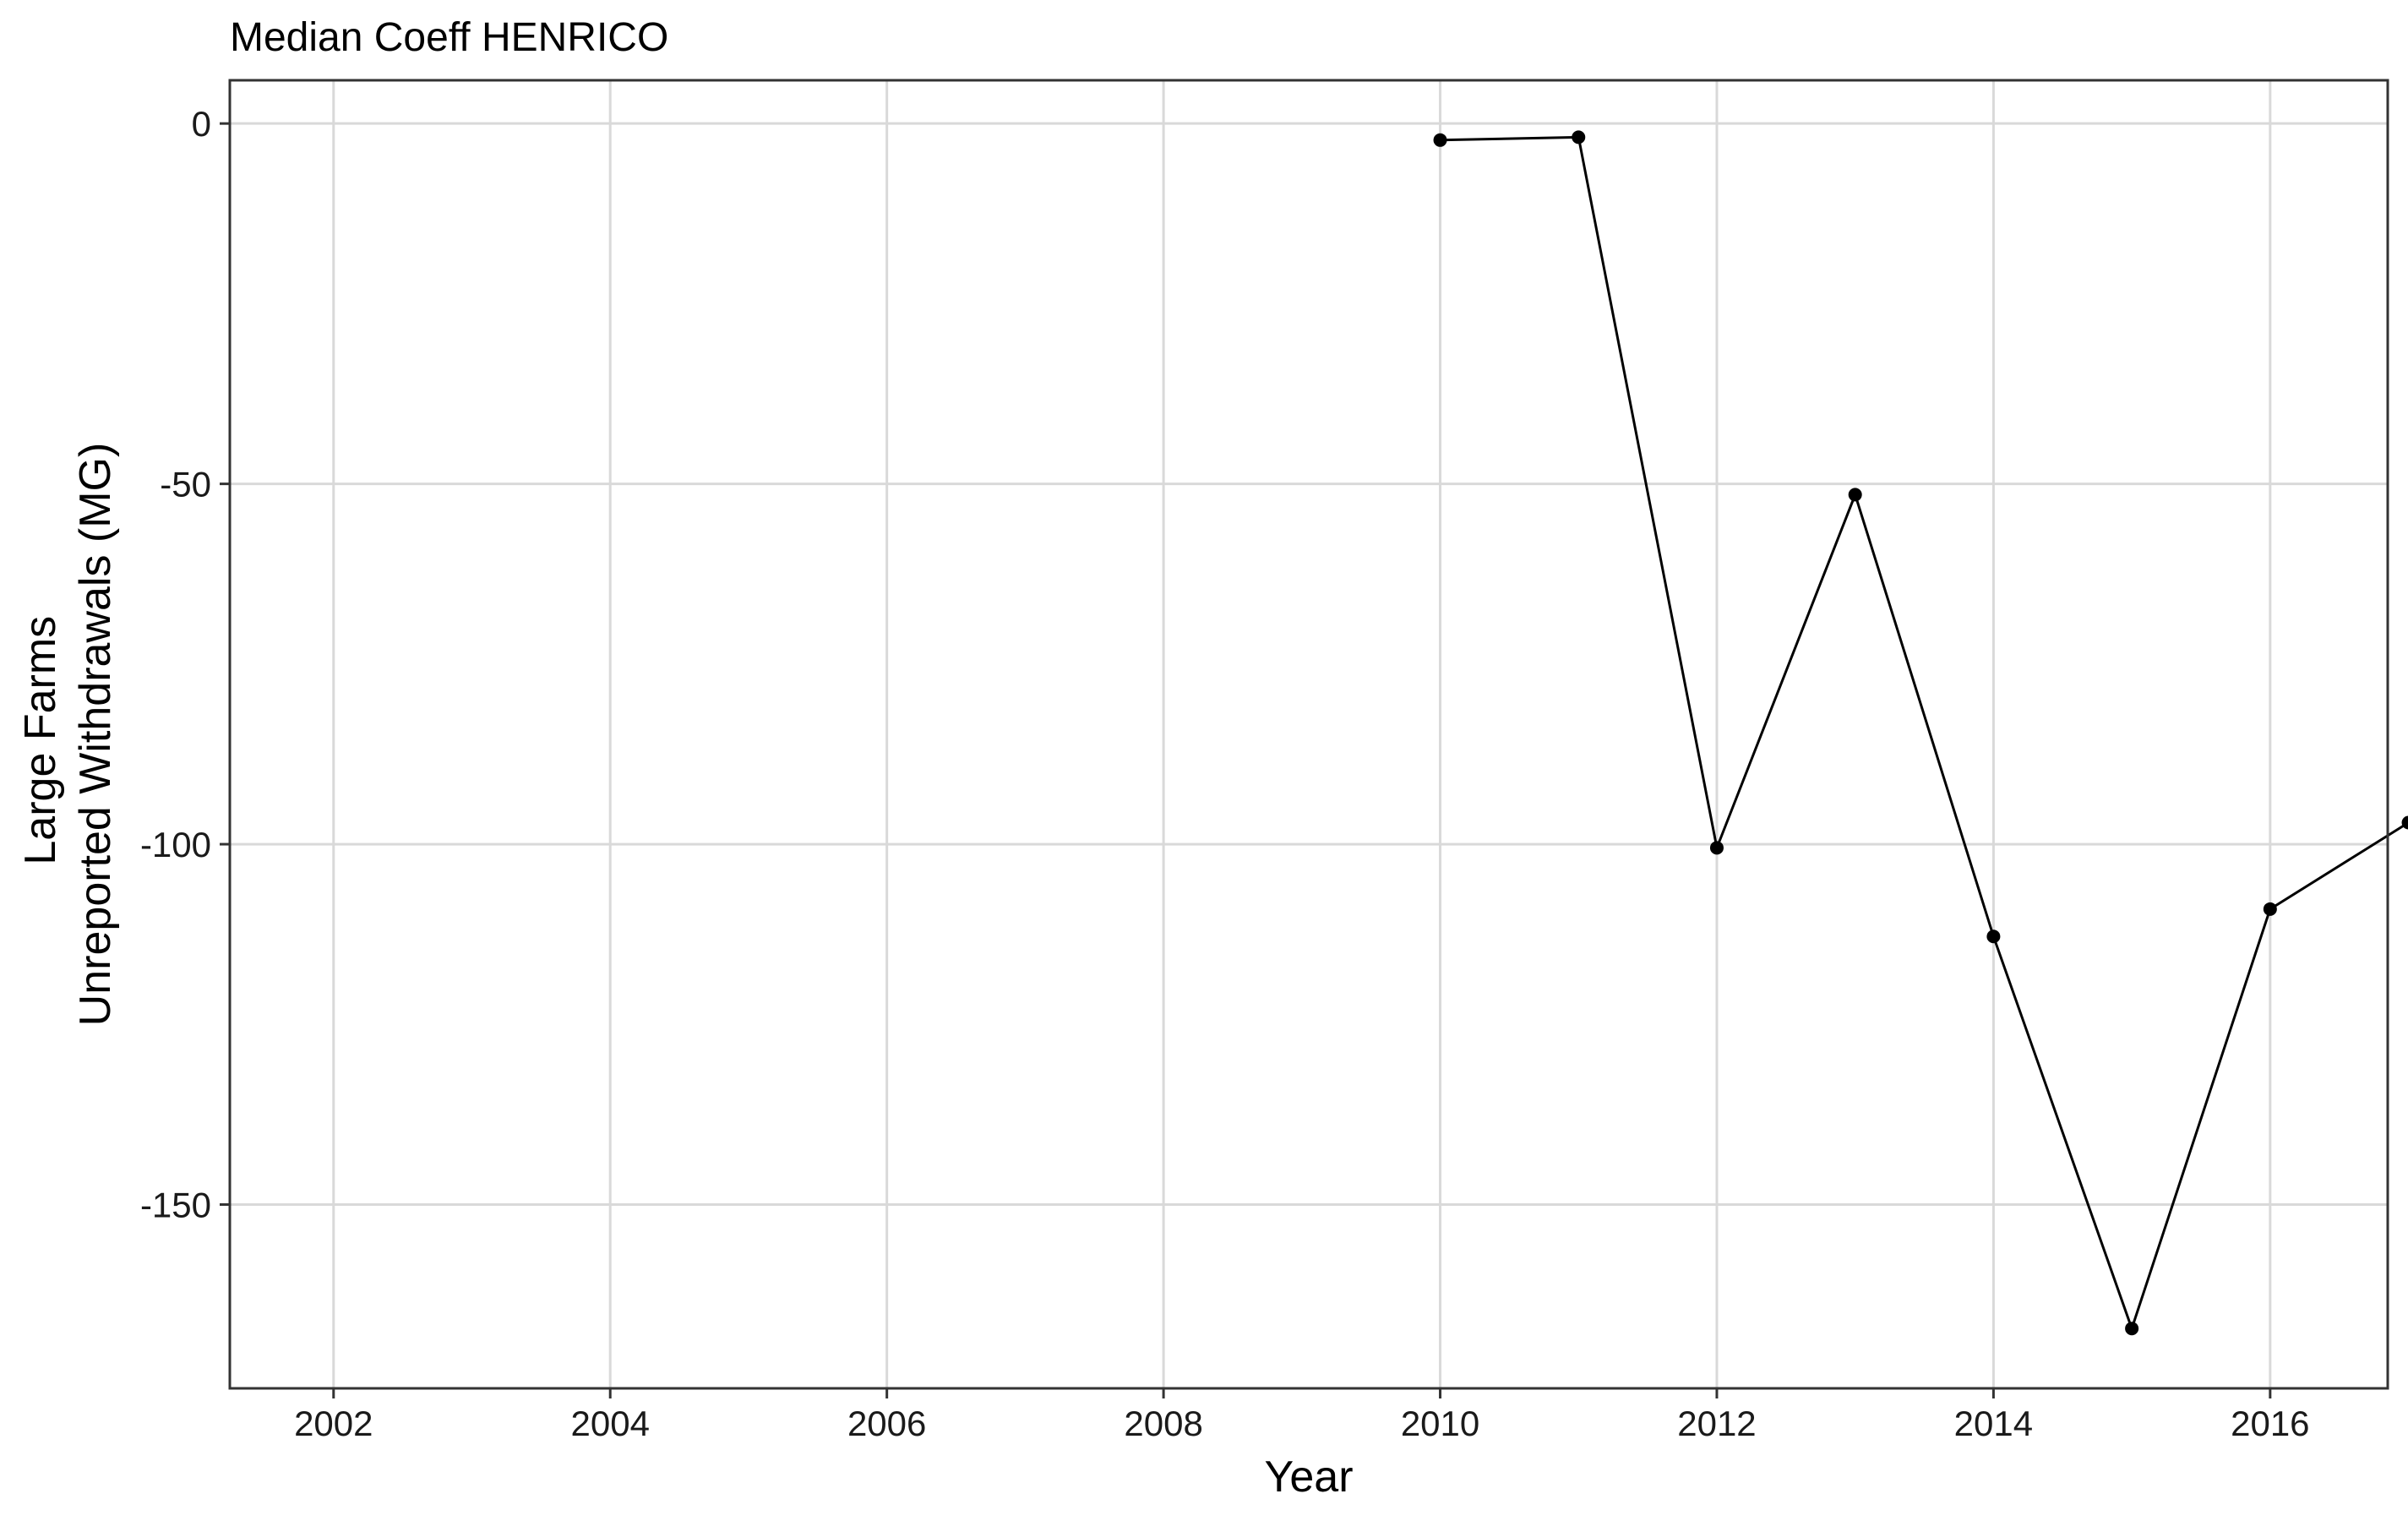  I want to click on x-tick-label: 2008, so click(1163, 1423).